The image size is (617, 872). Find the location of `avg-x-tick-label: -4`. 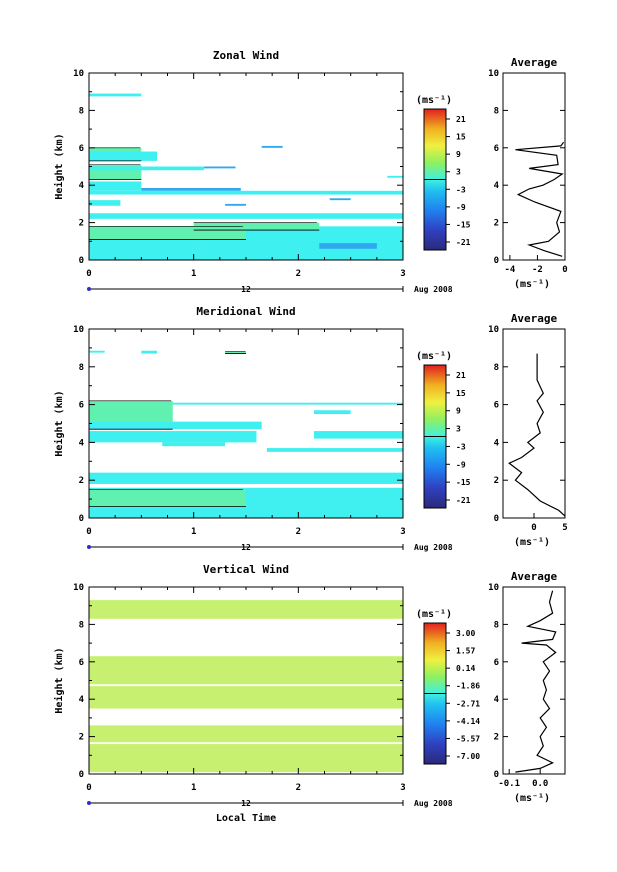

avg-x-tick-label: -4 is located at coordinates (509, 270).